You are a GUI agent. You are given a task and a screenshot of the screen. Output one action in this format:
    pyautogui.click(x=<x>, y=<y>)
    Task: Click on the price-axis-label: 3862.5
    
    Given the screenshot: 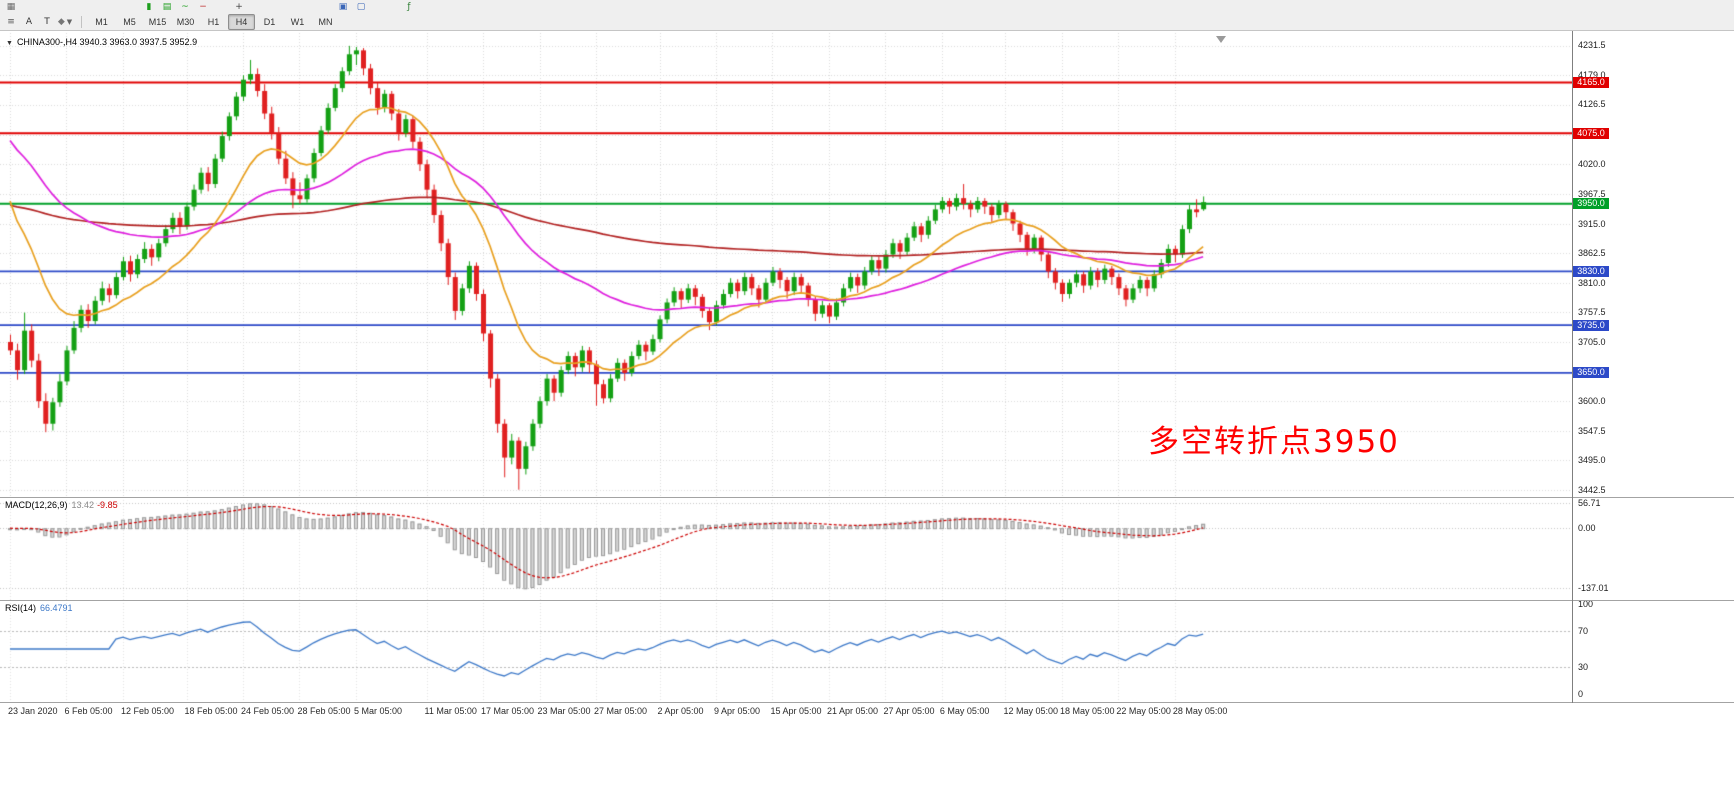 What is the action you would take?
    pyautogui.click(x=1592, y=253)
    